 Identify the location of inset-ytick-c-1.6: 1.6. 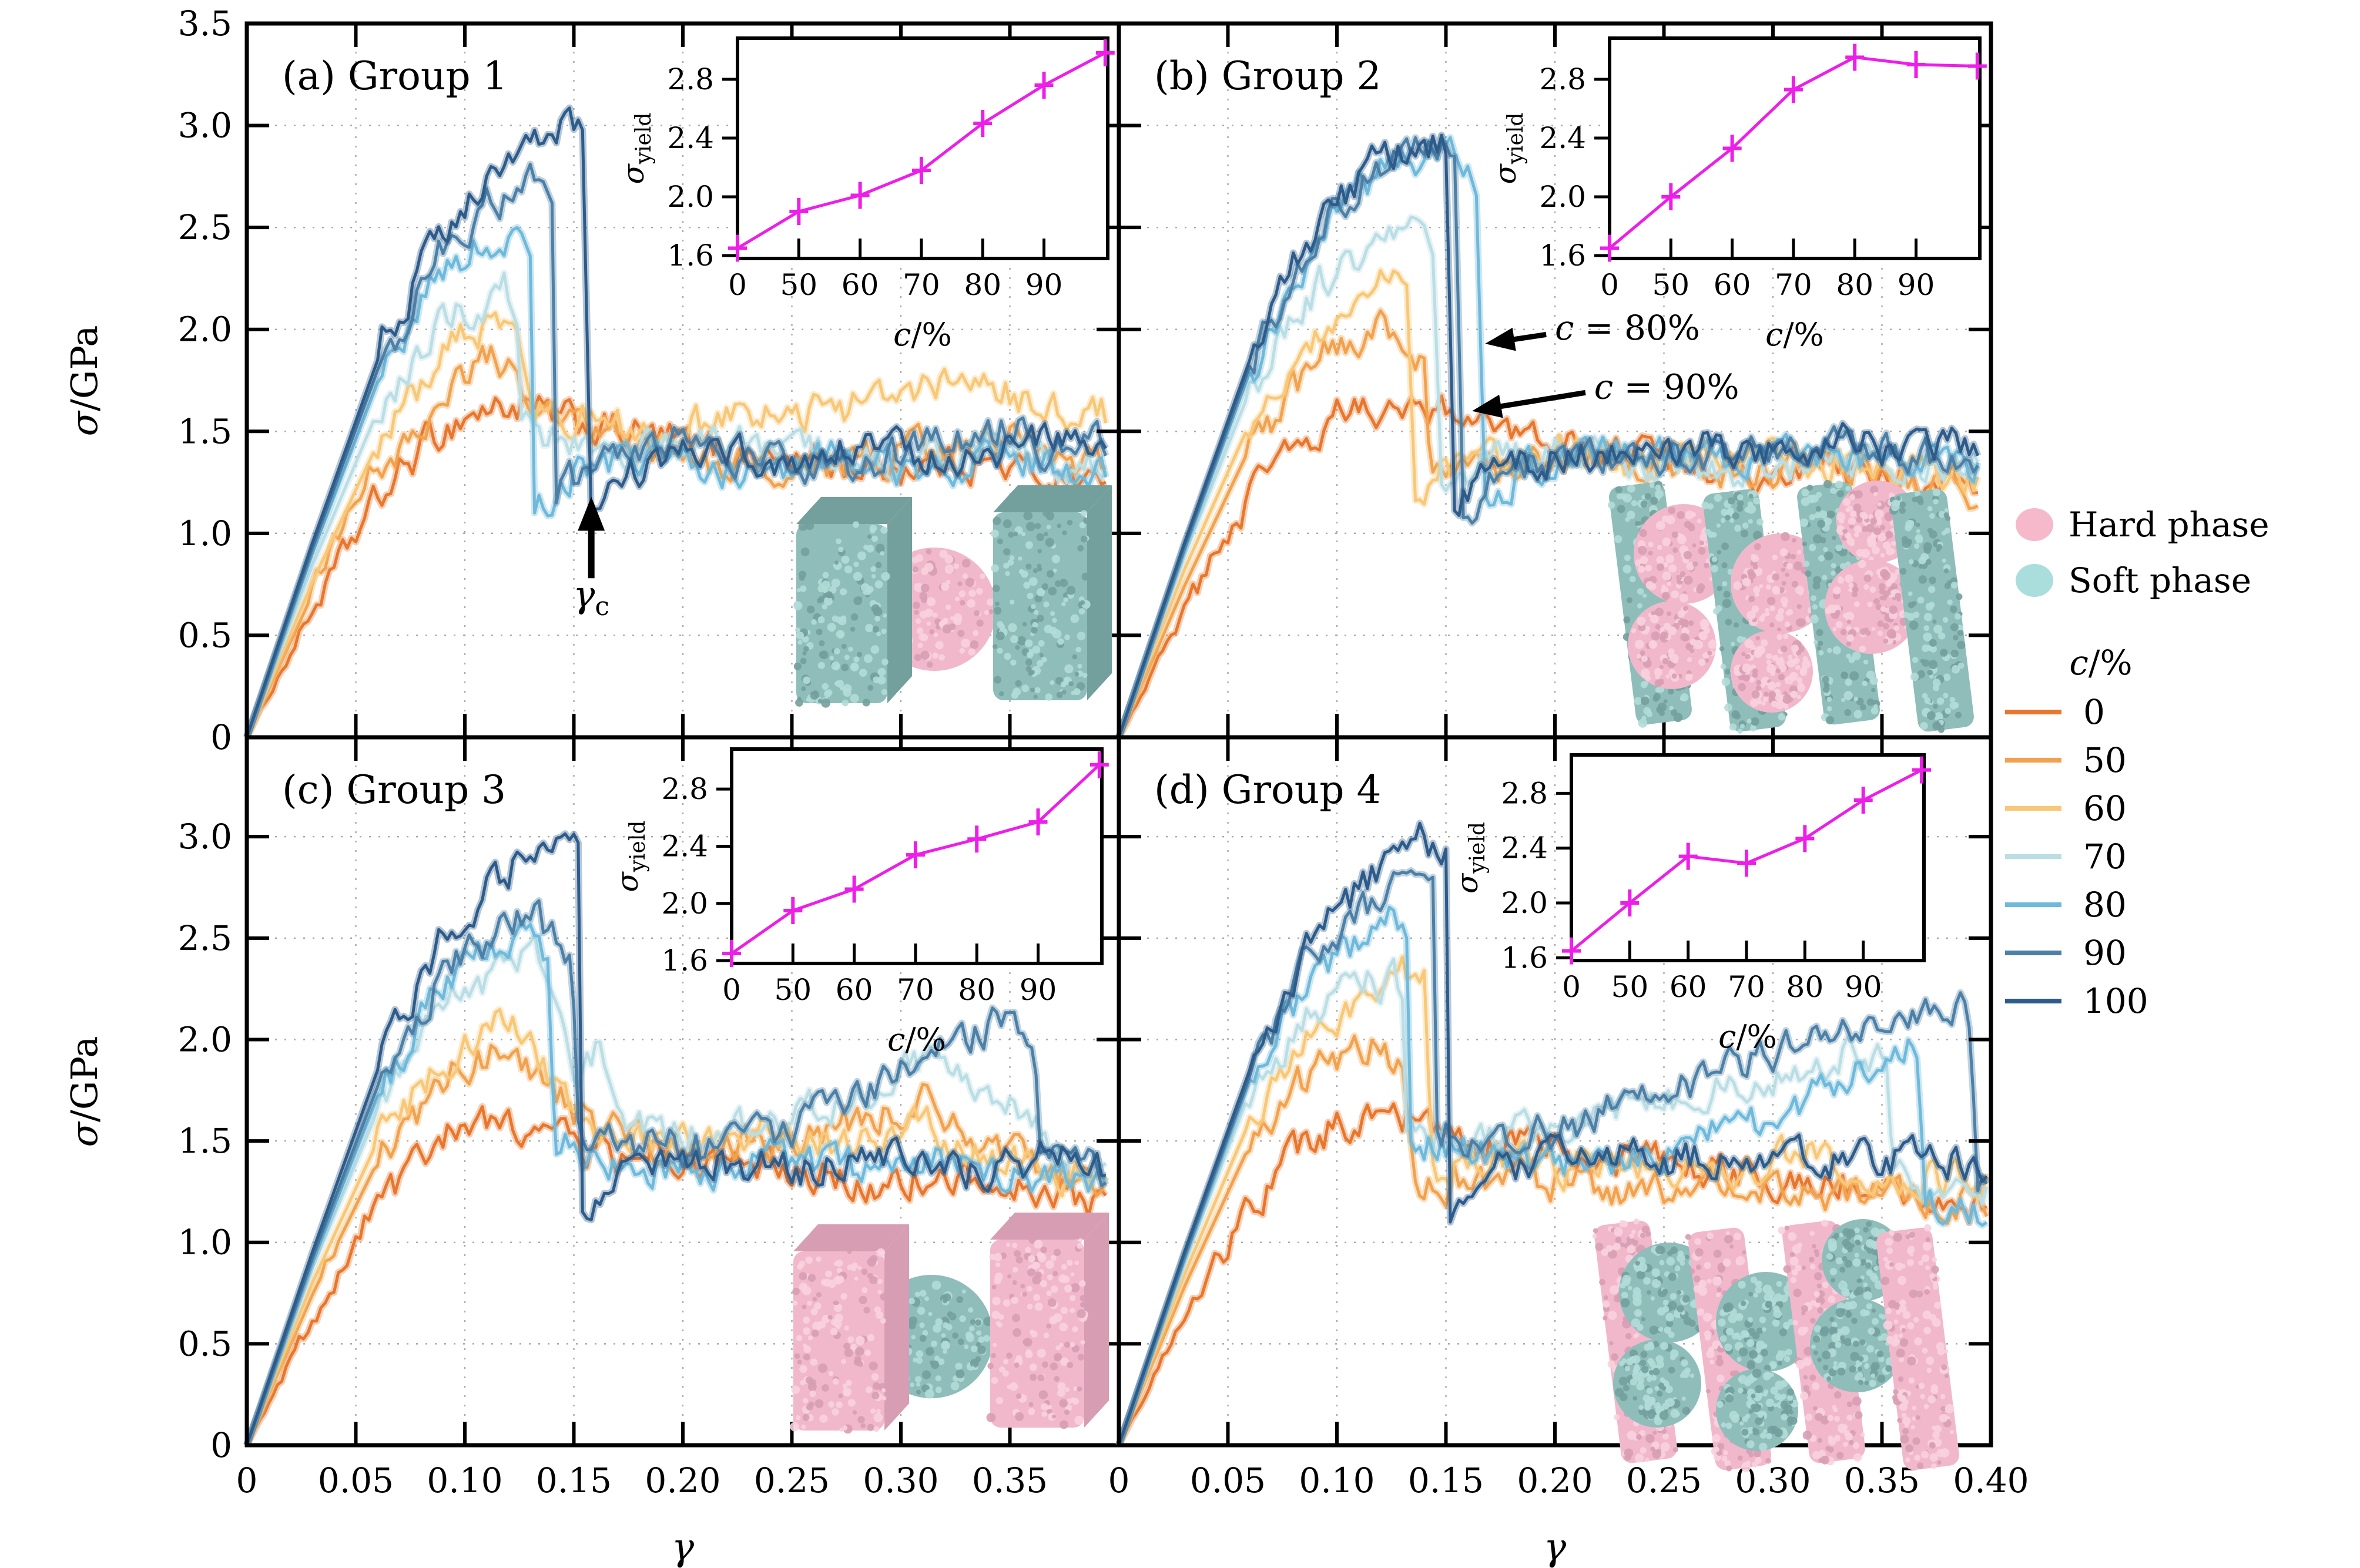
(684, 961).